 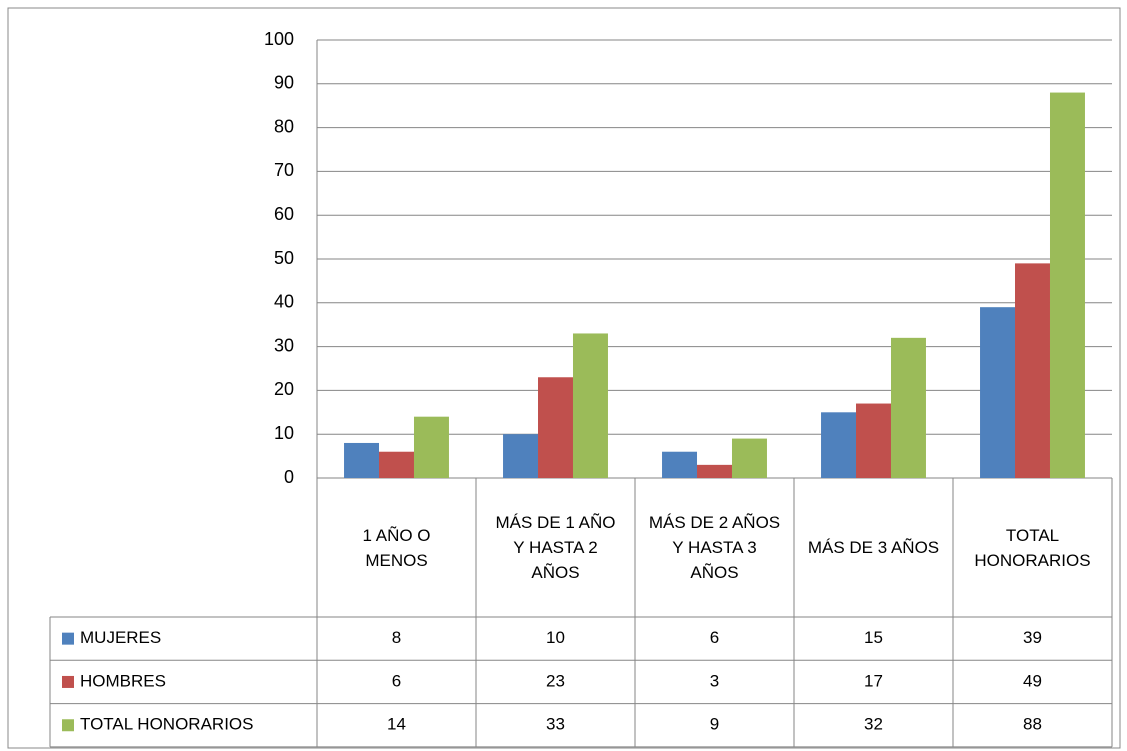 I want to click on table-value: 32, so click(x=873, y=724).